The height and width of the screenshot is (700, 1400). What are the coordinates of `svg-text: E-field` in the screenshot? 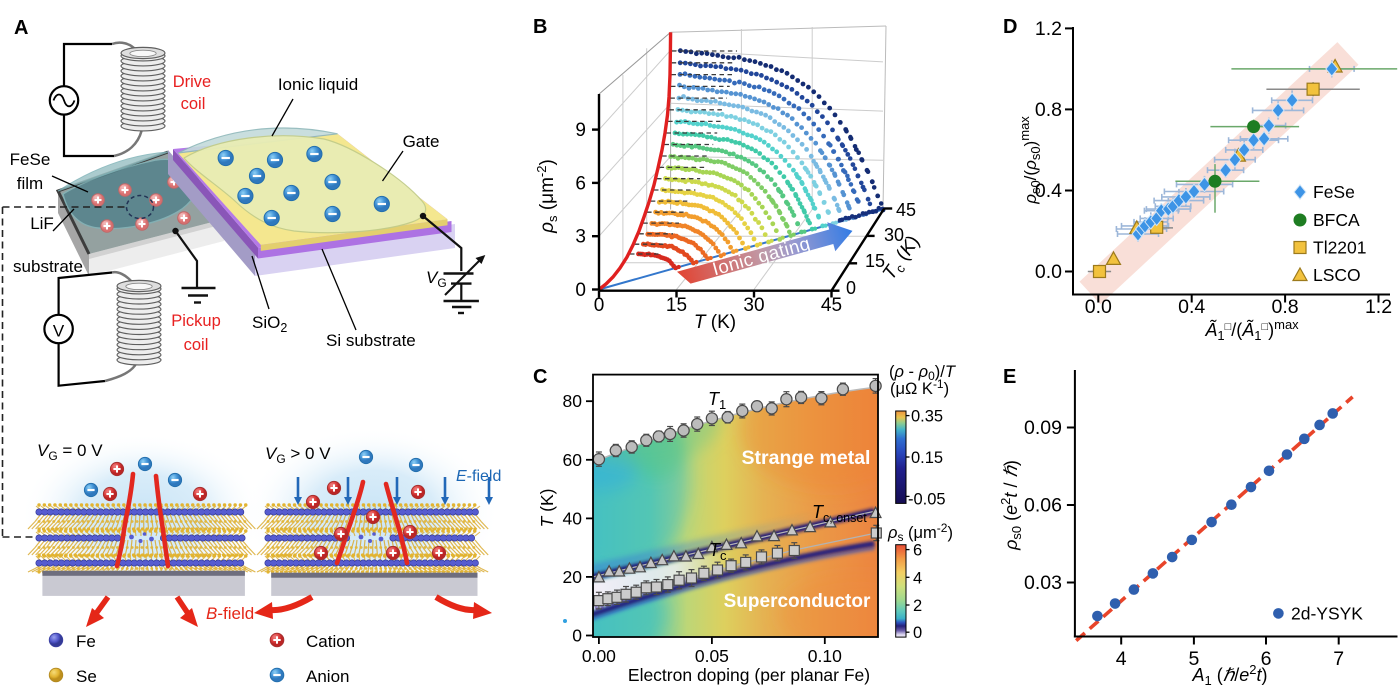 It's located at (478, 476).